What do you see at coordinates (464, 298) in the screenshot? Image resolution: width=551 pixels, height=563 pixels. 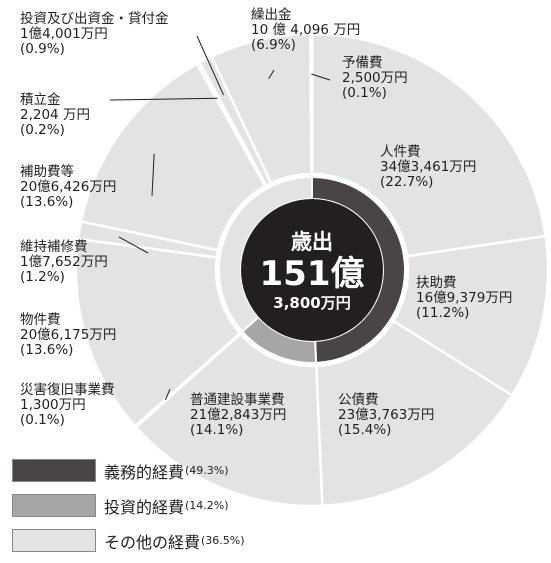 I see `slice-label-welfare: 扶助費 16億9,379万円 (11.2%)` at bounding box center [464, 298].